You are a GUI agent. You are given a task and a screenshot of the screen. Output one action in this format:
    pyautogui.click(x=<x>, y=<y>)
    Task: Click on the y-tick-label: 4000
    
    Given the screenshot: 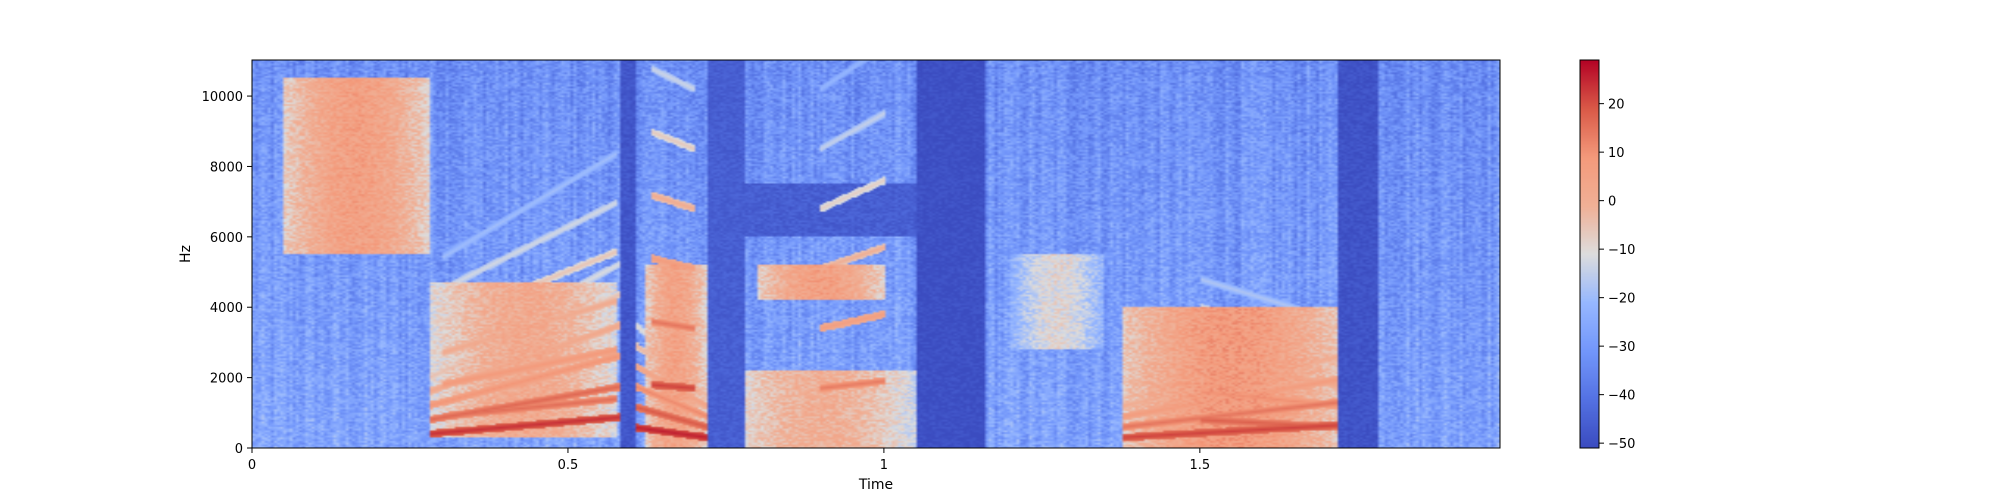 What is the action you would take?
    pyautogui.click(x=226, y=308)
    